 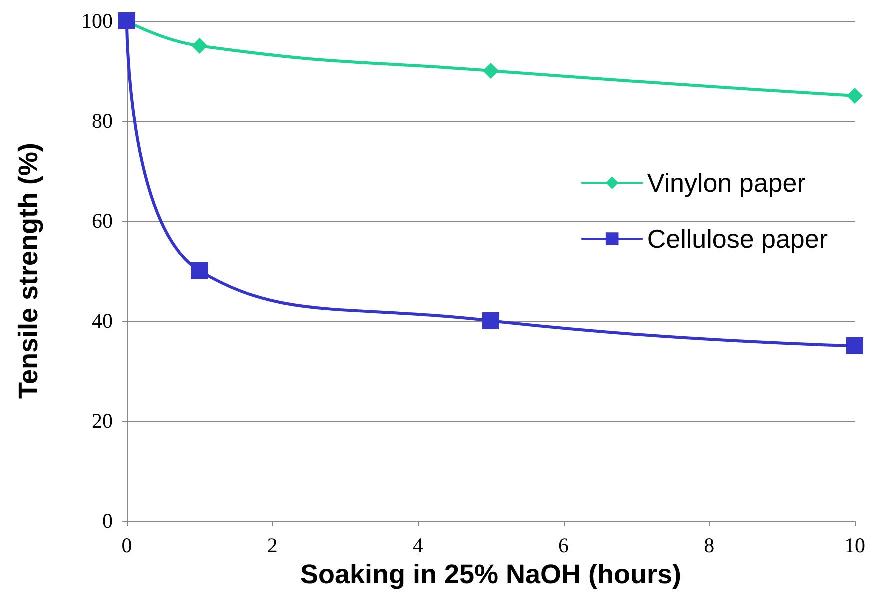 I want to click on x-tick-label: 6, so click(x=564, y=546).